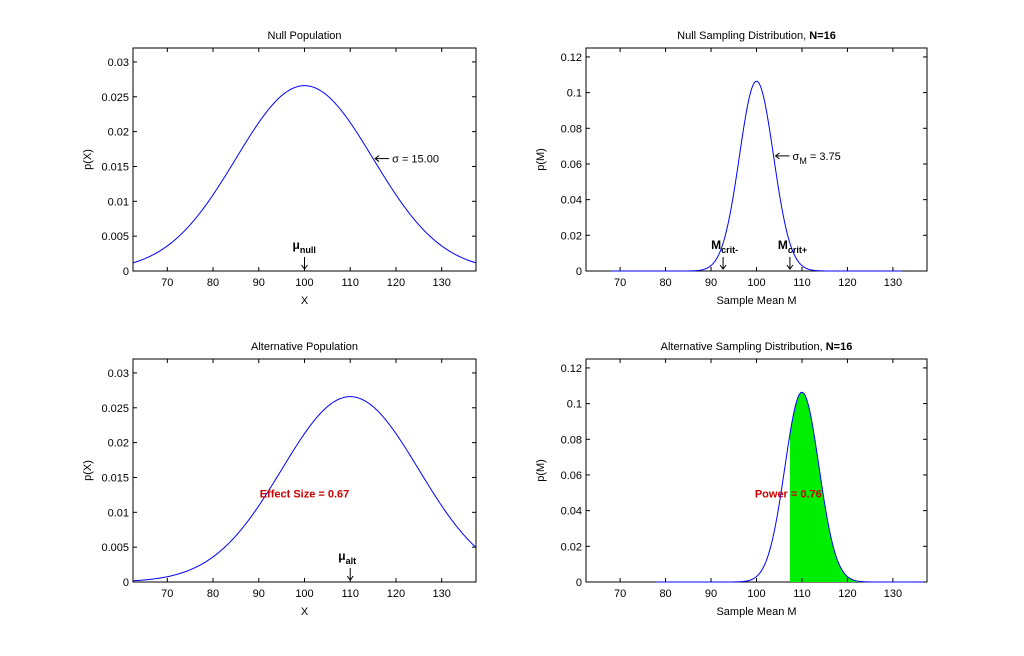 This screenshot has width=1024, height=656. I want to click on marker-label-0: μalt, so click(347, 557).